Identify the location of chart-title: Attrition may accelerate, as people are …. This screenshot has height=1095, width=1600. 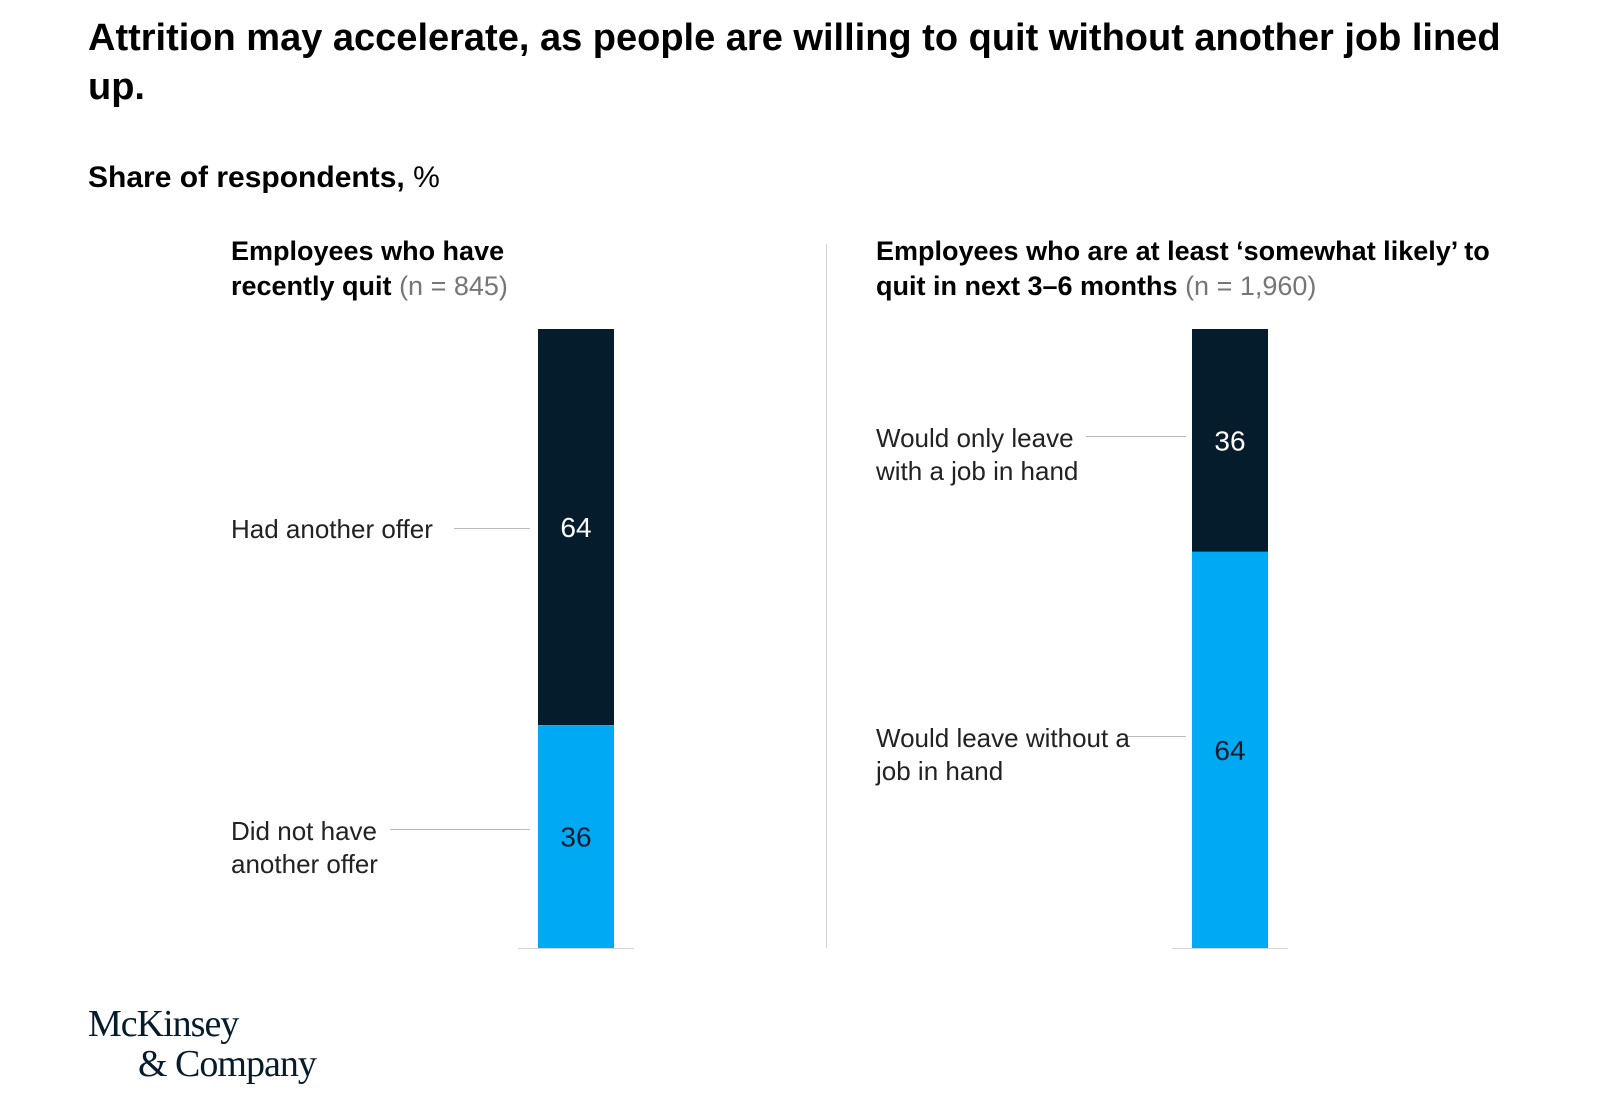
(794, 62).